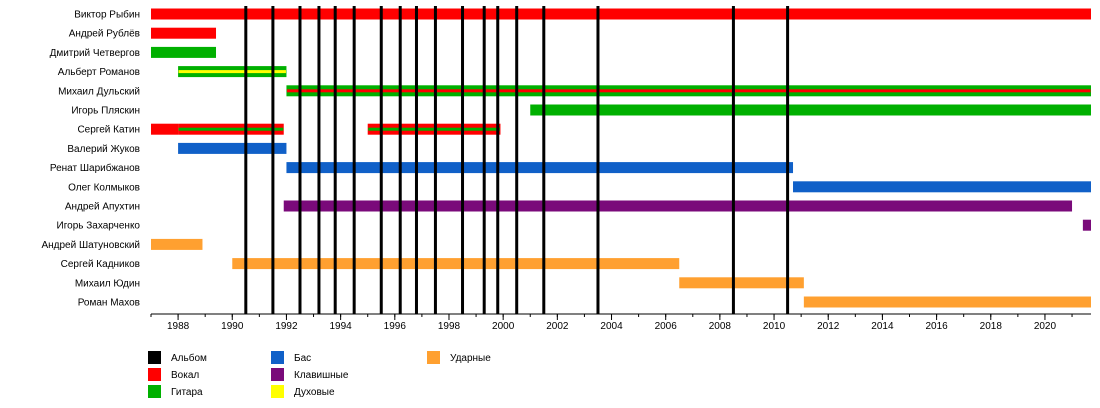 Image resolution: width=1100 pixels, height=408 pixels. I want to click on legend-label: Гитара, so click(187, 392).